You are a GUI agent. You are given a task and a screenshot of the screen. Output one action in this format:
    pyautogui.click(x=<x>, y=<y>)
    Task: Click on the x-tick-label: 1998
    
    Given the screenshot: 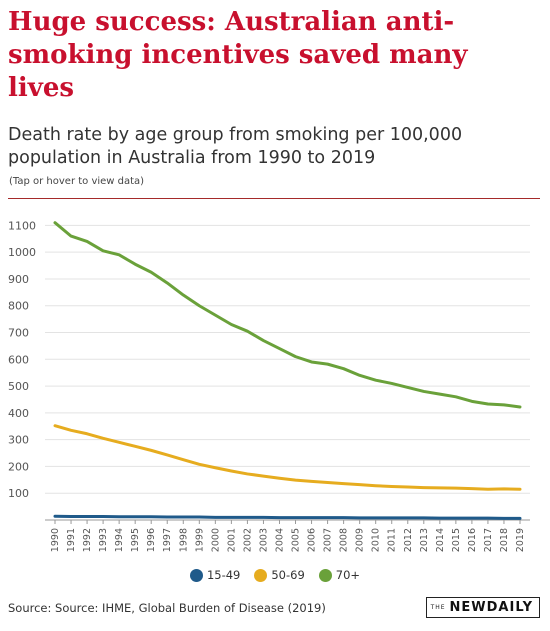 What is the action you would take?
    pyautogui.click(x=183, y=540)
    